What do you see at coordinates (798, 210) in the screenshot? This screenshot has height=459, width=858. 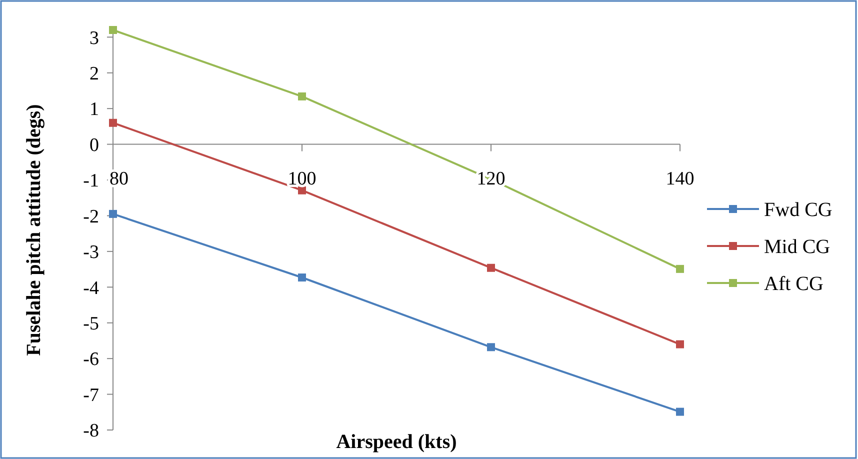 I see `legend-label: Fwd CG` at bounding box center [798, 210].